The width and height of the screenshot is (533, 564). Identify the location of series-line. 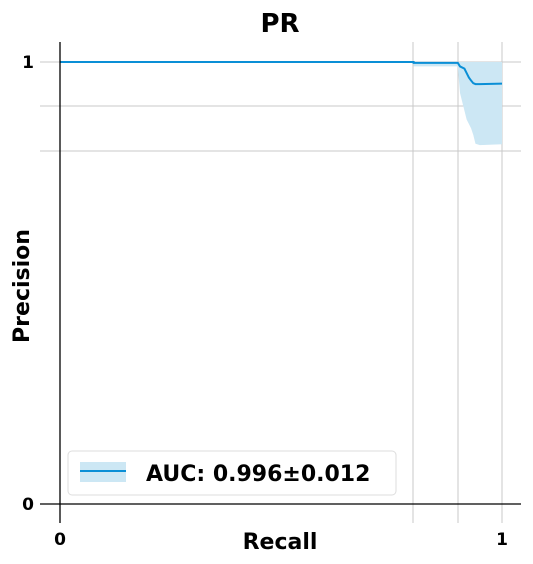
(281, 73).